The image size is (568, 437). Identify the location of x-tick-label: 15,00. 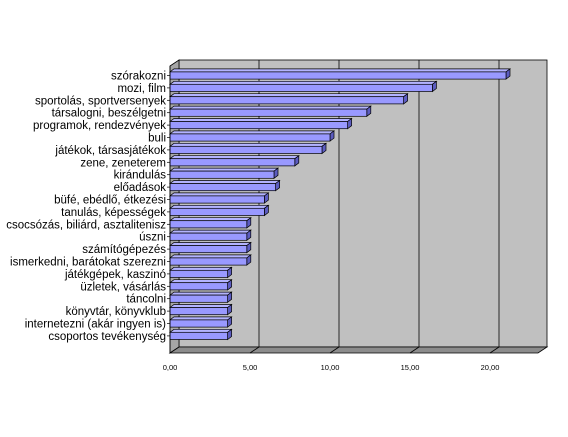
(410, 367).